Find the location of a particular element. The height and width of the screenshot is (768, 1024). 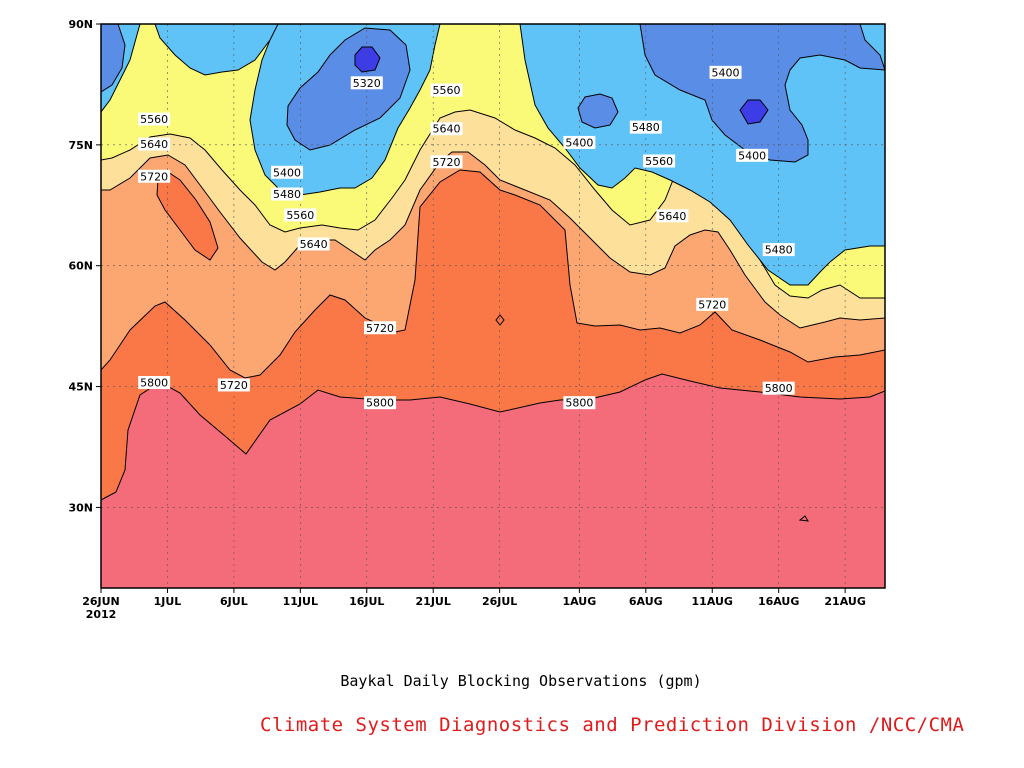

x-year-label: 2012 is located at coordinates (101, 614).